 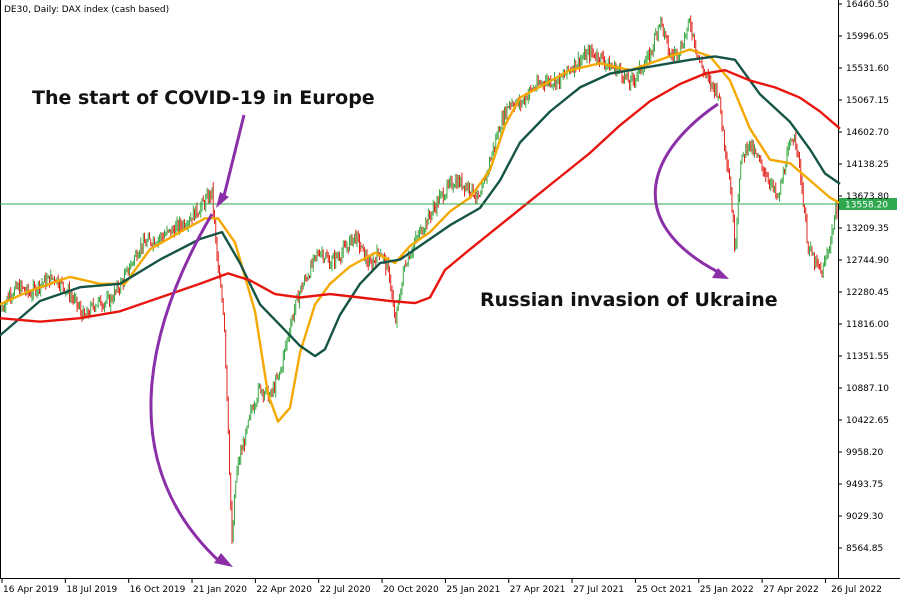 What do you see at coordinates (867, 101) in the screenshot?
I see `y-tick-label: 15067.15` at bounding box center [867, 101].